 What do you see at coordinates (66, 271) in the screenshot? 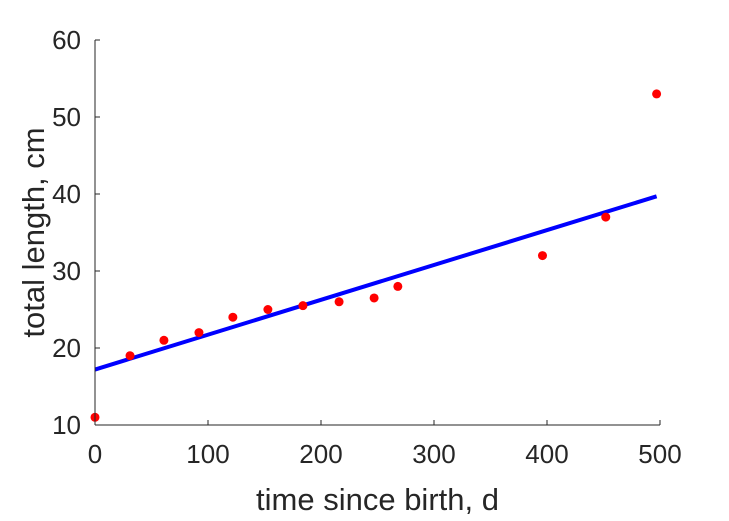
I see `y-tick-label: 30` at bounding box center [66, 271].